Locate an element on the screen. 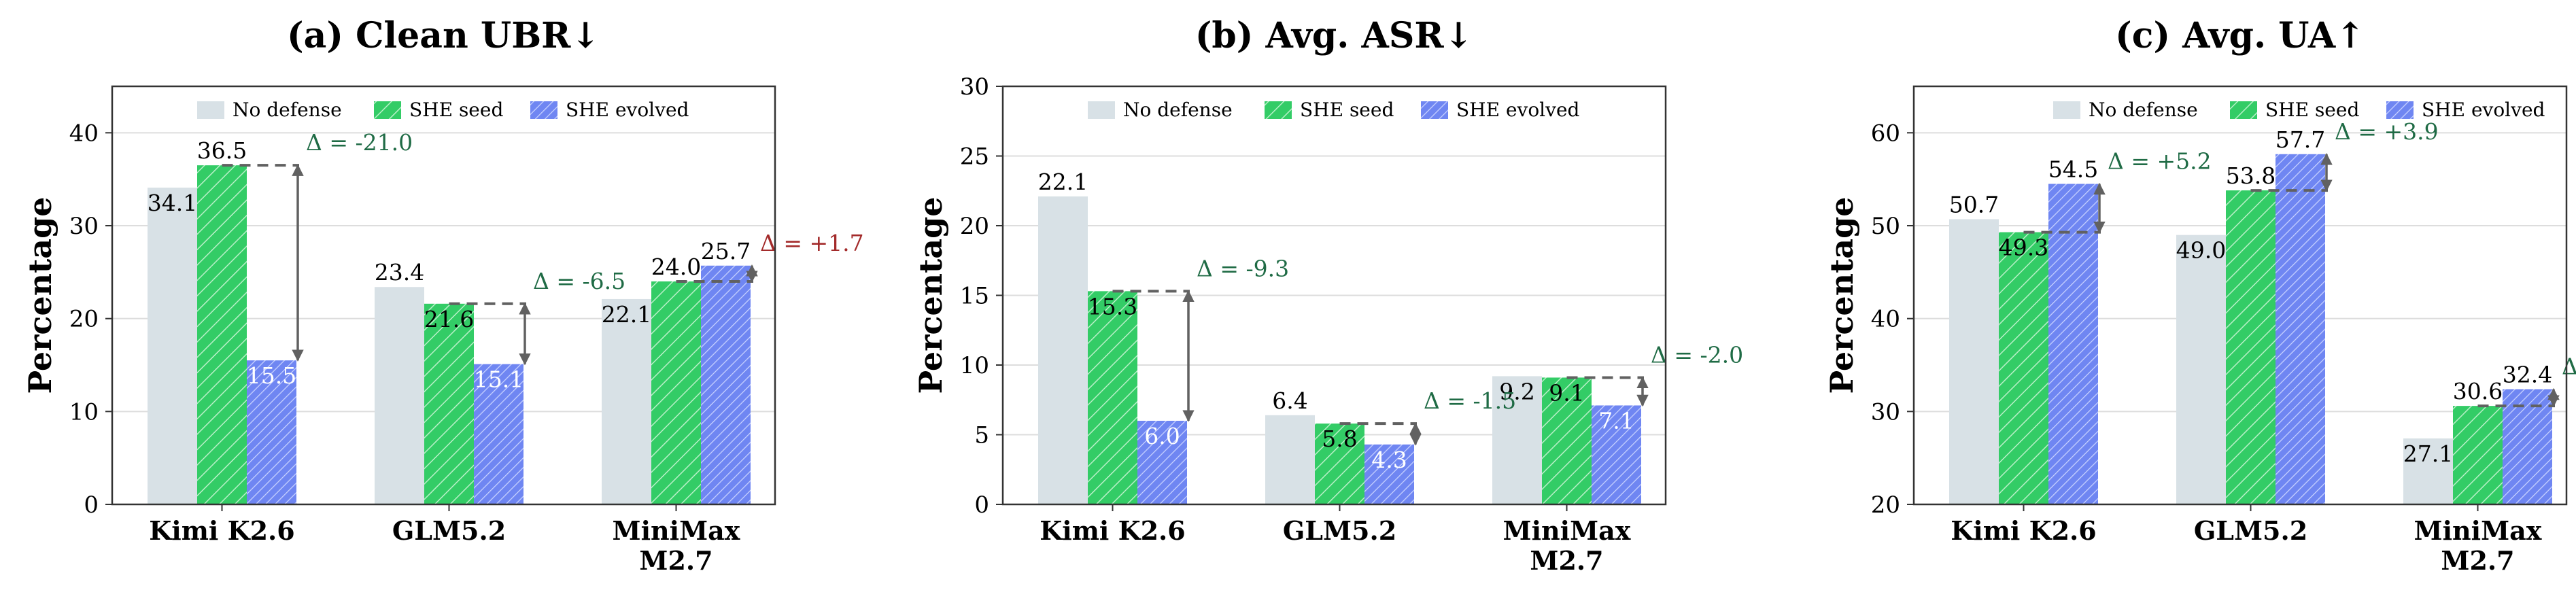  chart-title: (c) Avg. UA↑ is located at coordinates (2240, 35).